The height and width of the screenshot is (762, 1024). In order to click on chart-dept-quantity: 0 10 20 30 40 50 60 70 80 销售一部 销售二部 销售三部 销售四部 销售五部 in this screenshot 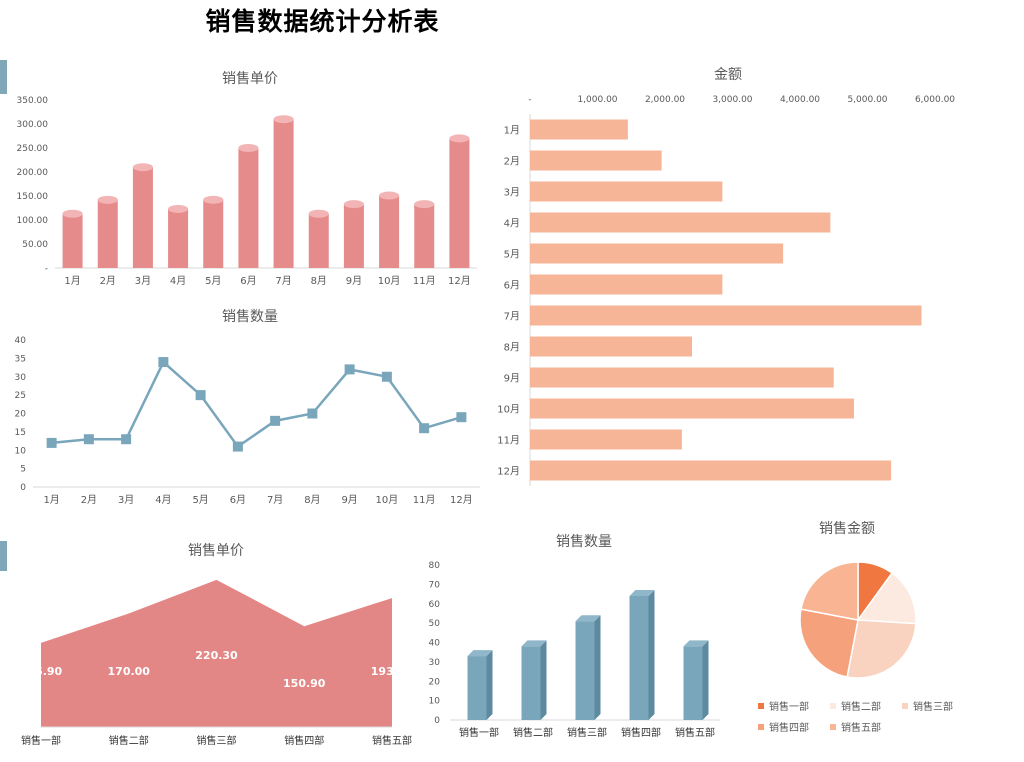, I will do `click(574, 650)`.